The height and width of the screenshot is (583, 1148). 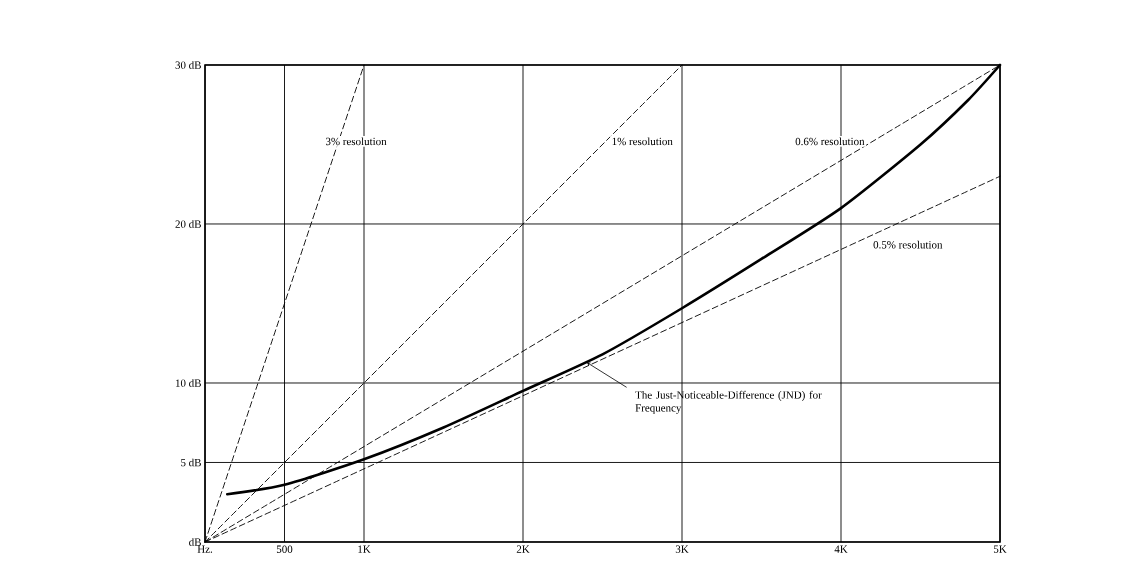 I want to click on y-tick-label: 5 dB, so click(x=191, y=462).